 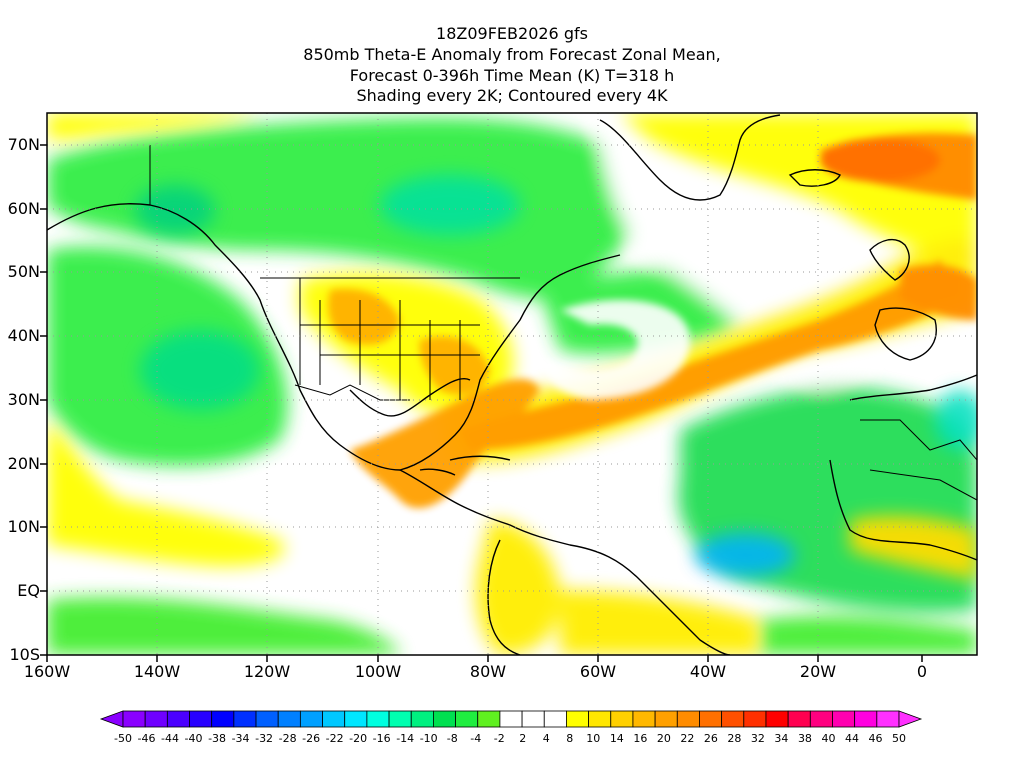 What do you see at coordinates (663, 738) in the screenshot?
I see `colorbar-label: 20` at bounding box center [663, 738].